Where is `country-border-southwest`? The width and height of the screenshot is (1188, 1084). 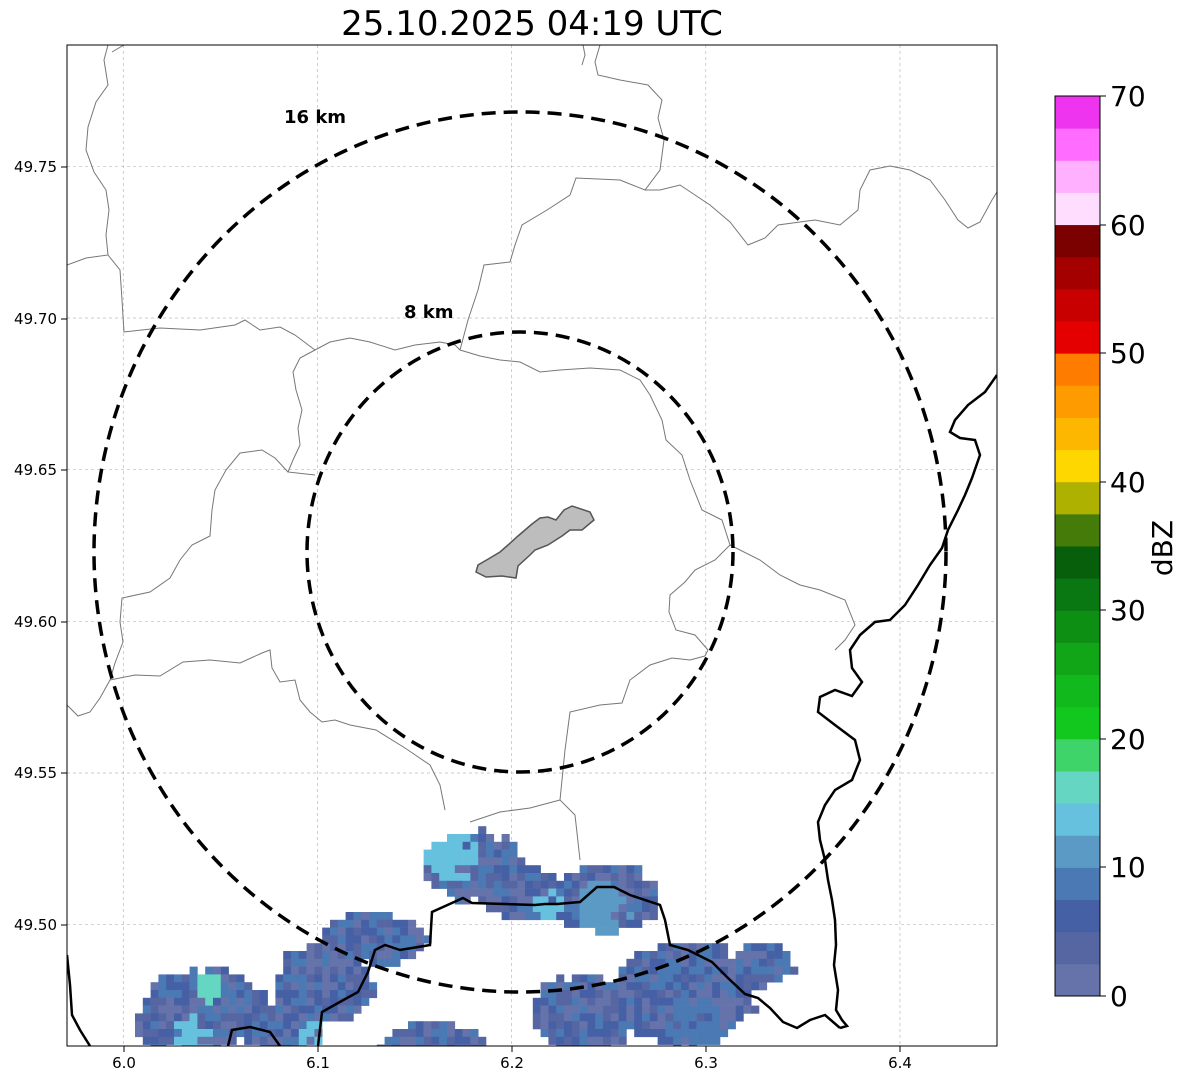
country-border-southwest is located at coordinates (79, 1000).